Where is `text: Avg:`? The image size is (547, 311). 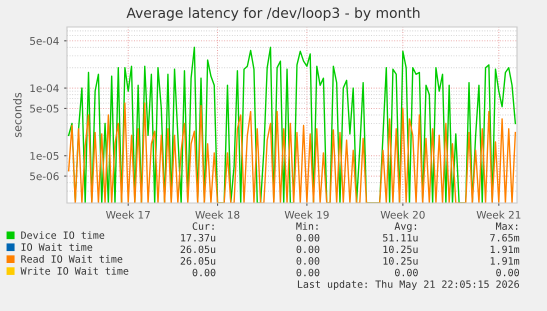
text: Avg: is located at coordinates (405, 227).